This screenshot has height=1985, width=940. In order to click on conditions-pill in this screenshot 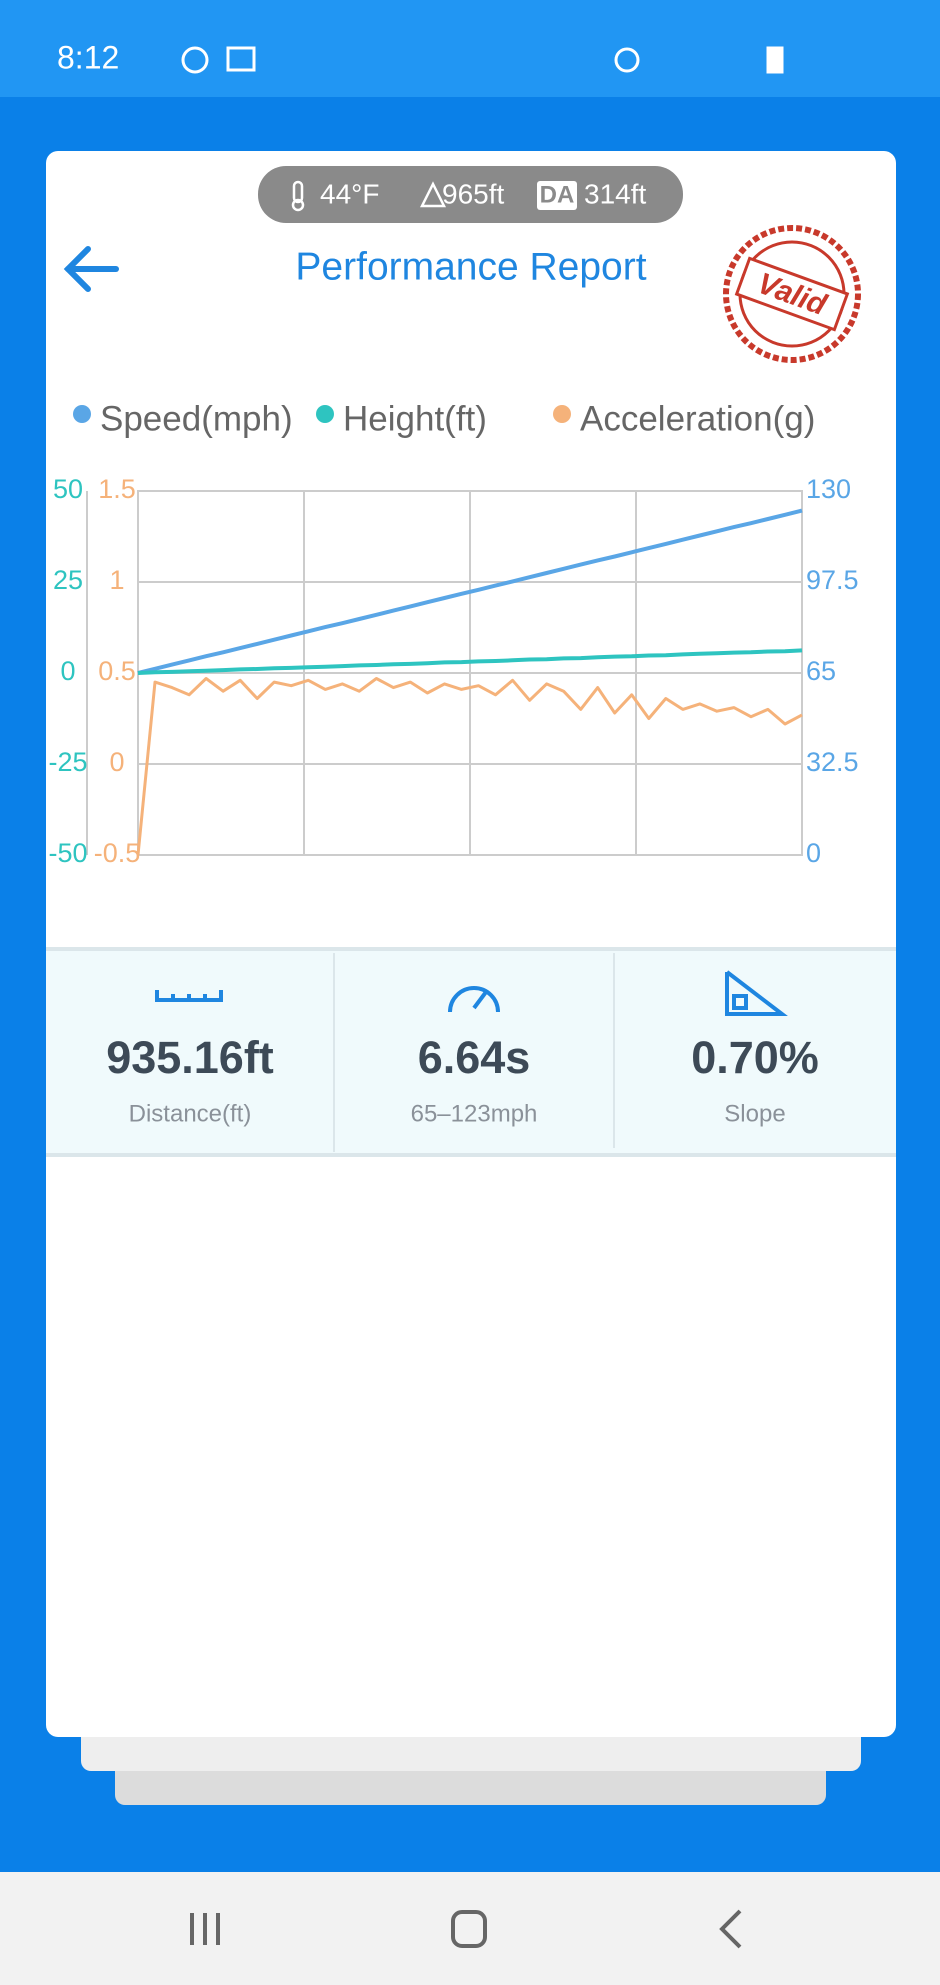, I will do `click(470, 194)`.